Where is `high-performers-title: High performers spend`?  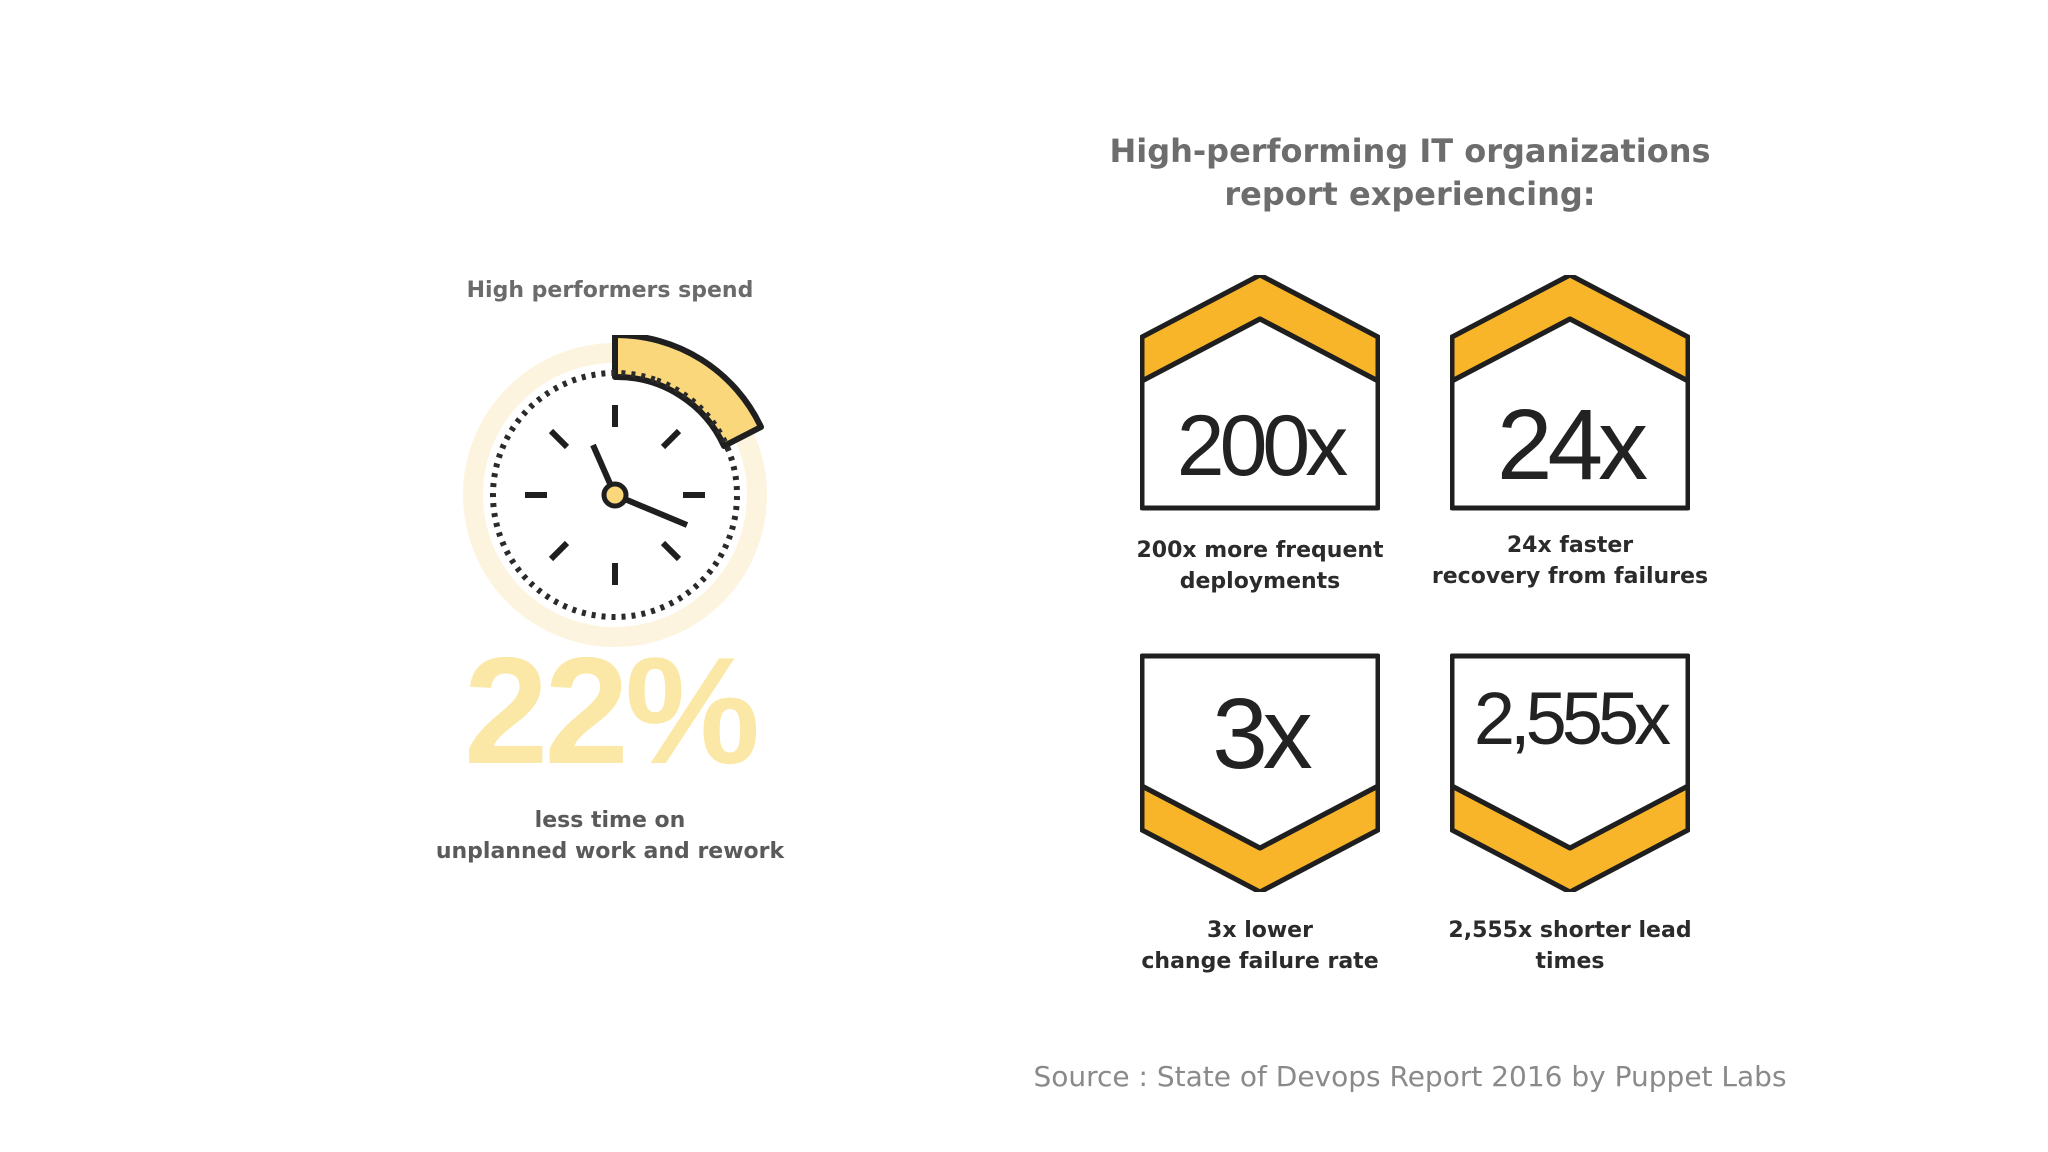 high-performers-title: High performers spend is located at coordinates (610, 290).